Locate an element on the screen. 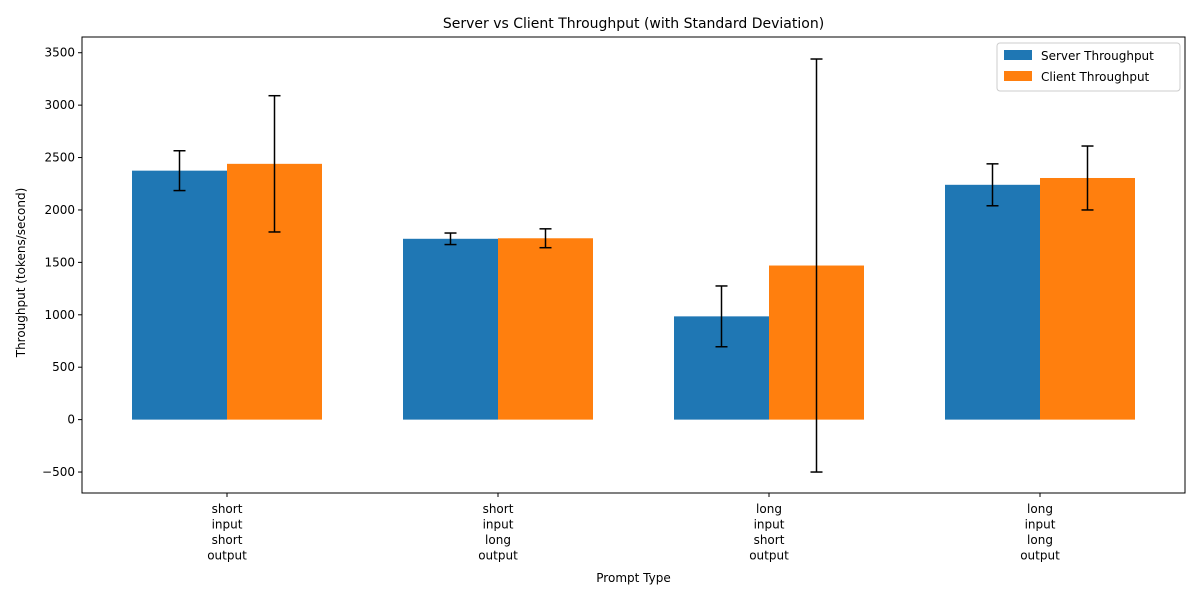 The height and width of the screenshot is (600, 1200). legend-label-client: Client Throughput is located at coordinates (1095, 77).